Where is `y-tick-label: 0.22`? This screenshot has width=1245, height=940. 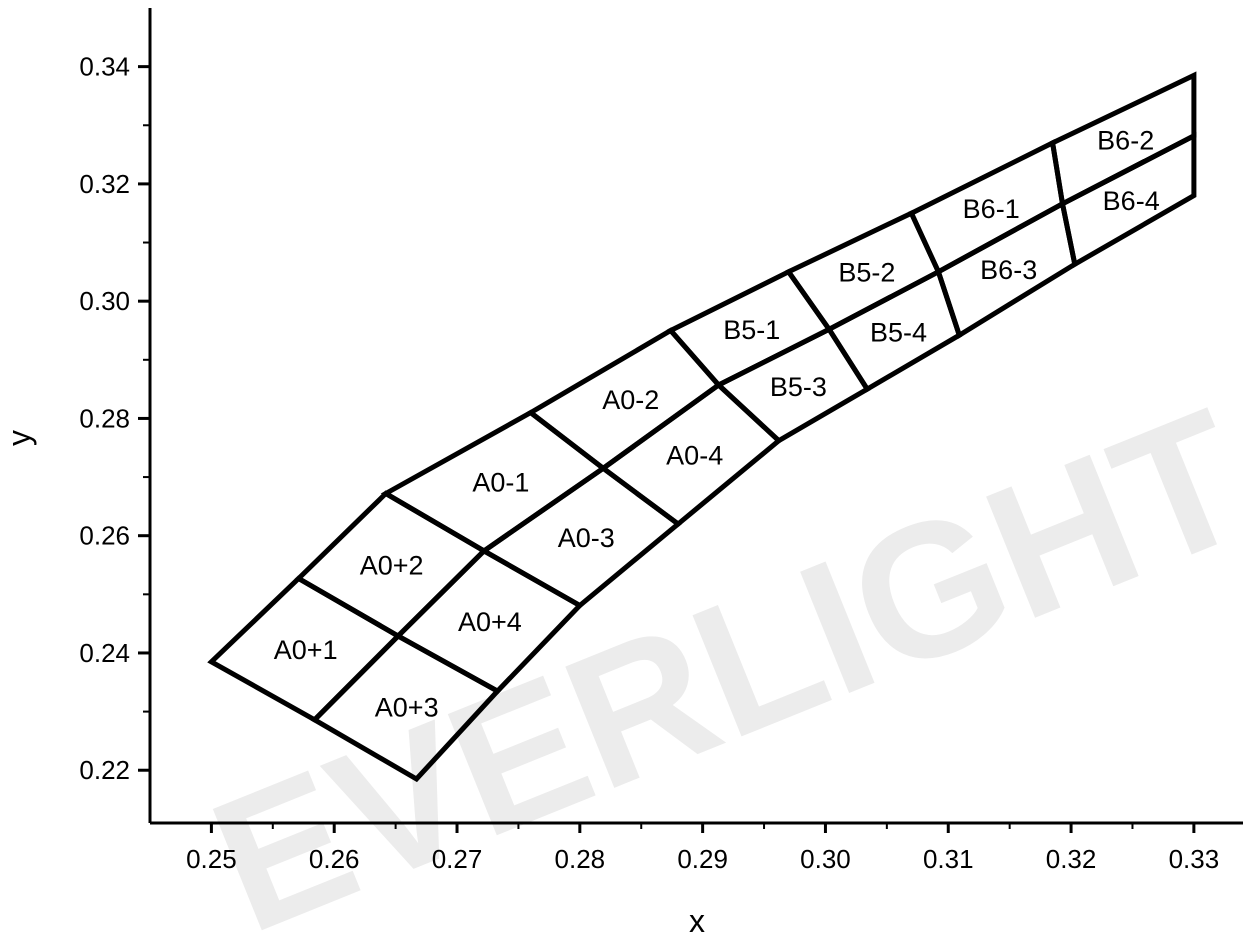
y-tick-label: 0.22 is located at coordinates (104, 770).